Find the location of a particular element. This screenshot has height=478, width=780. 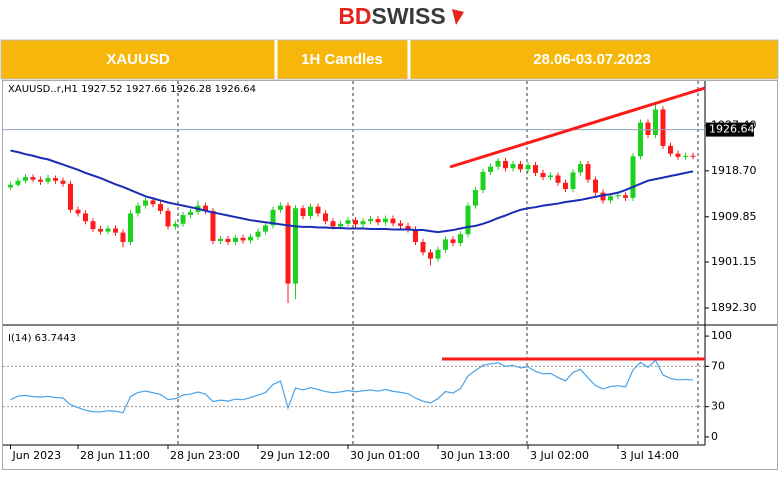

header-period: 28.06-03.07.2023 is located at coordinates (592, 59).